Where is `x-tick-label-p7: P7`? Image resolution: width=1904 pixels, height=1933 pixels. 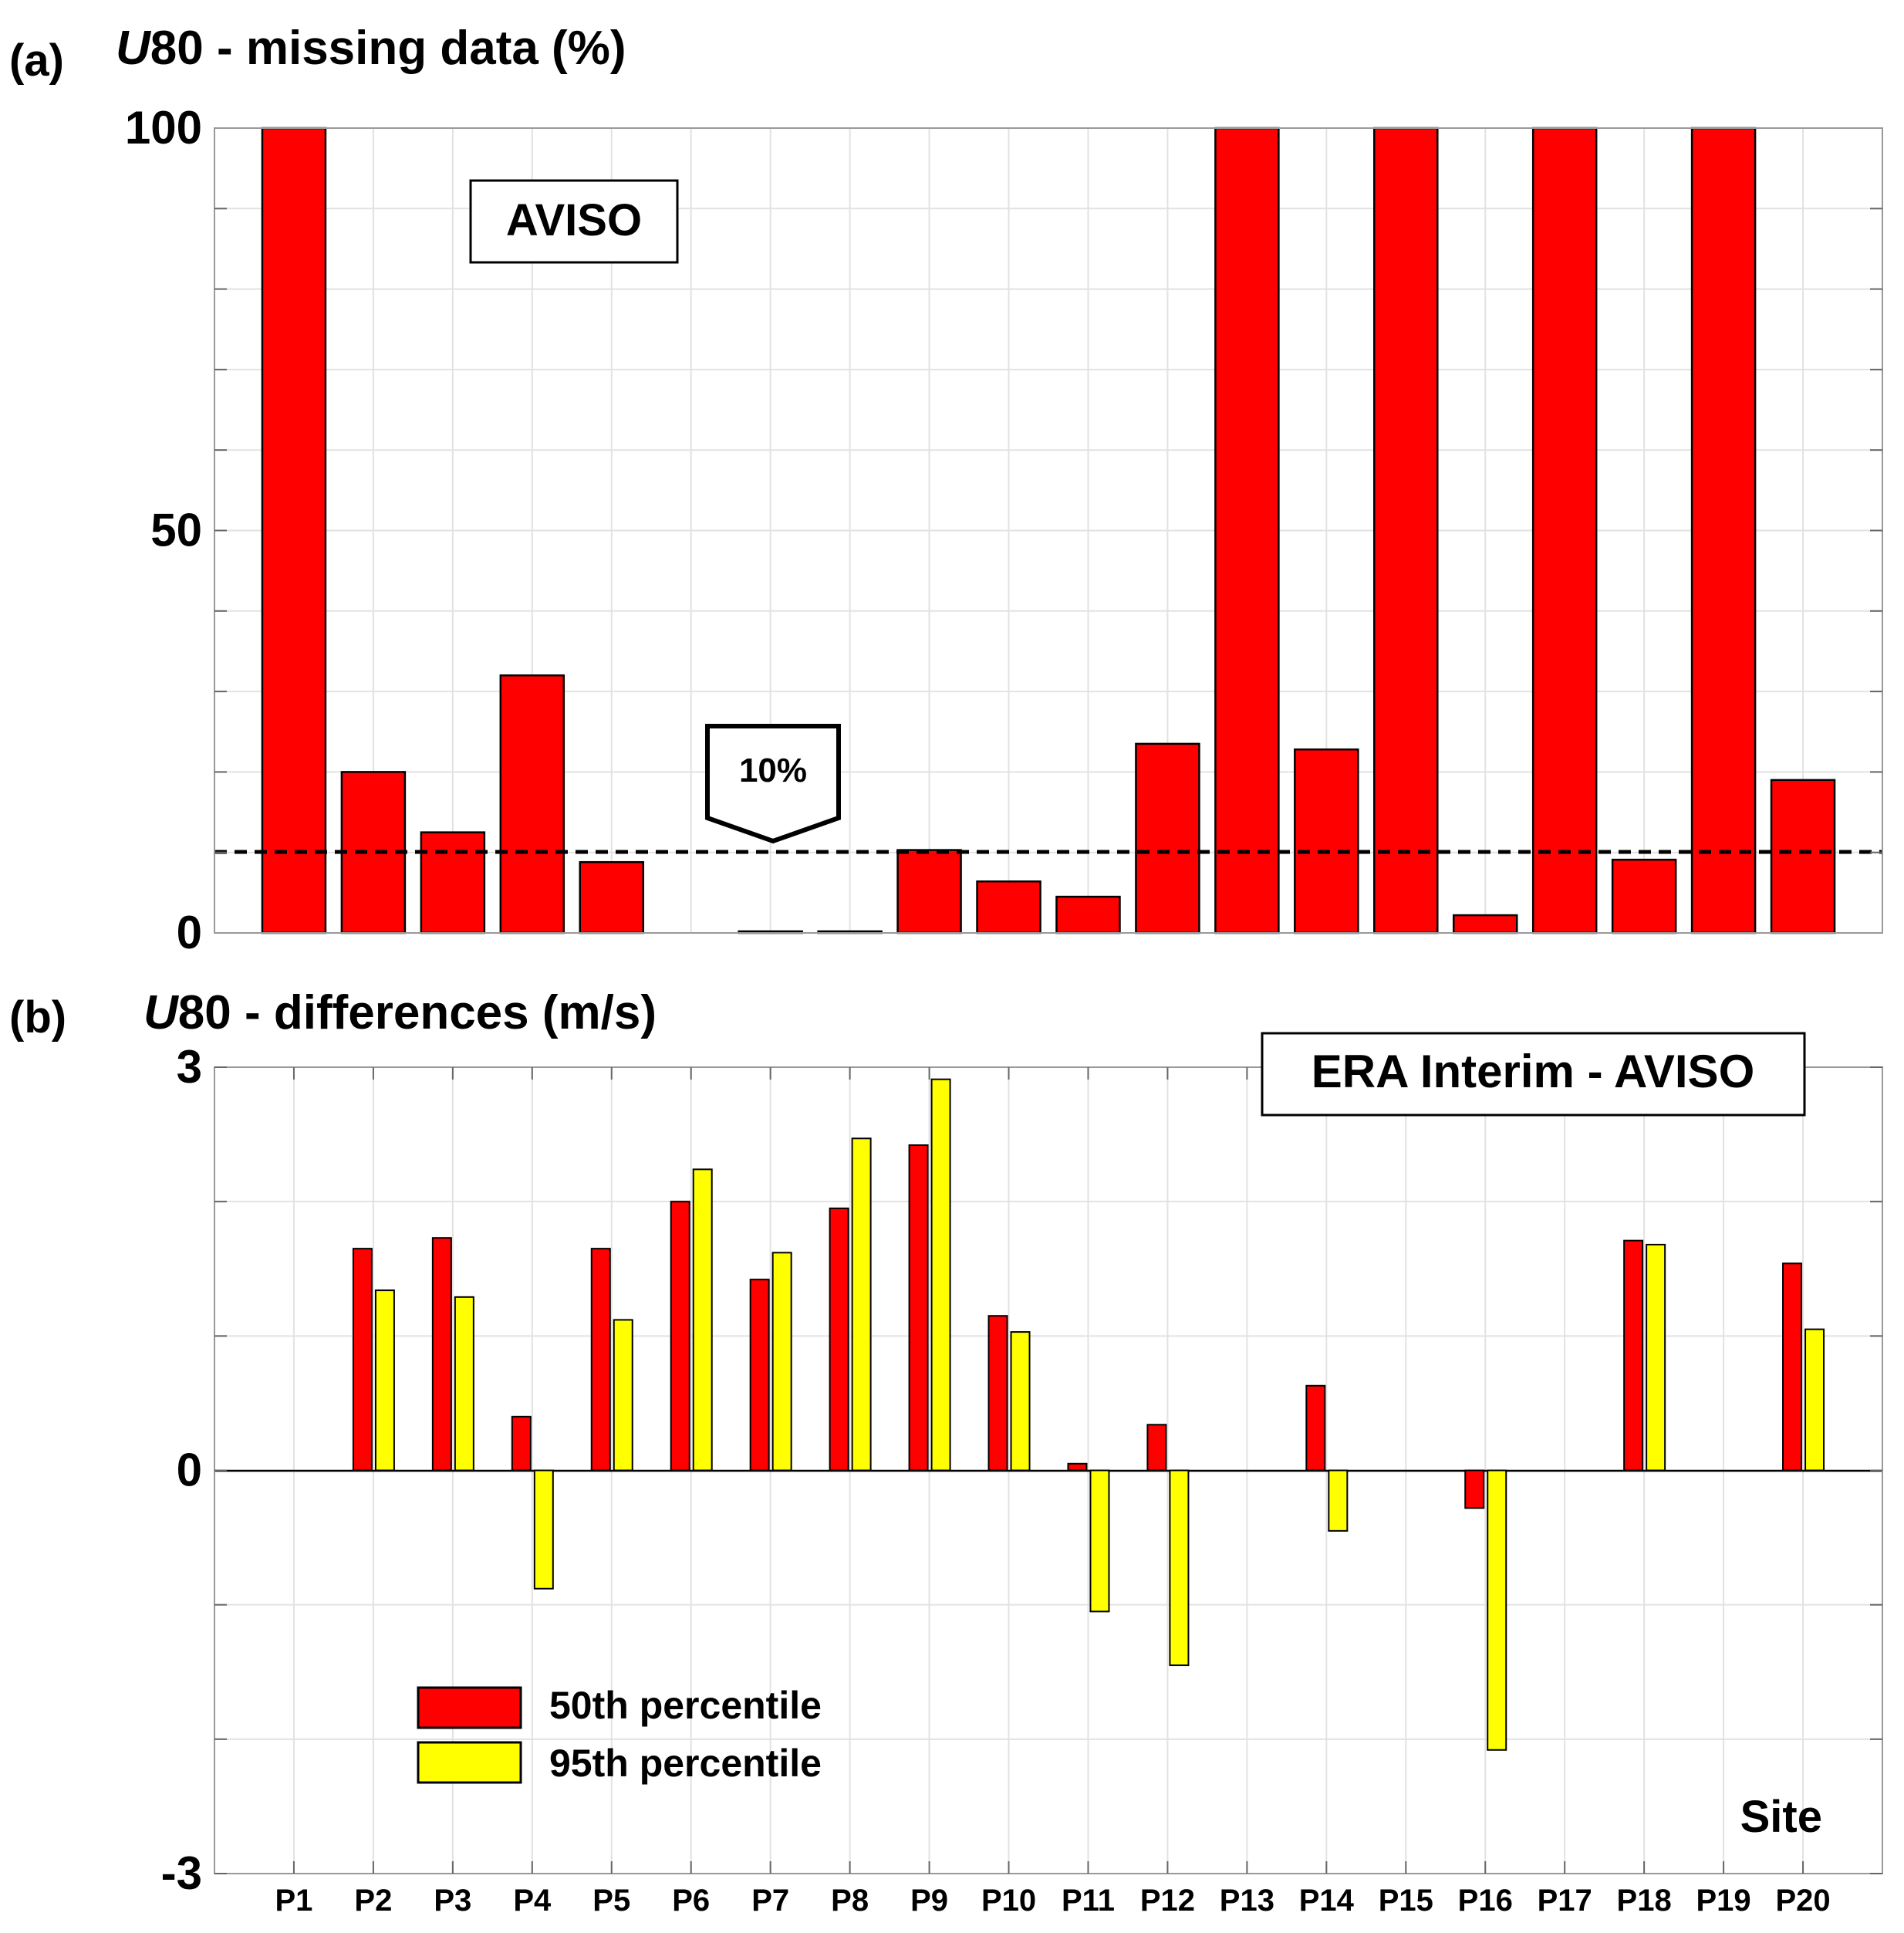
x-tick-label-p7: P7 is located at coordinates (770, 1901).